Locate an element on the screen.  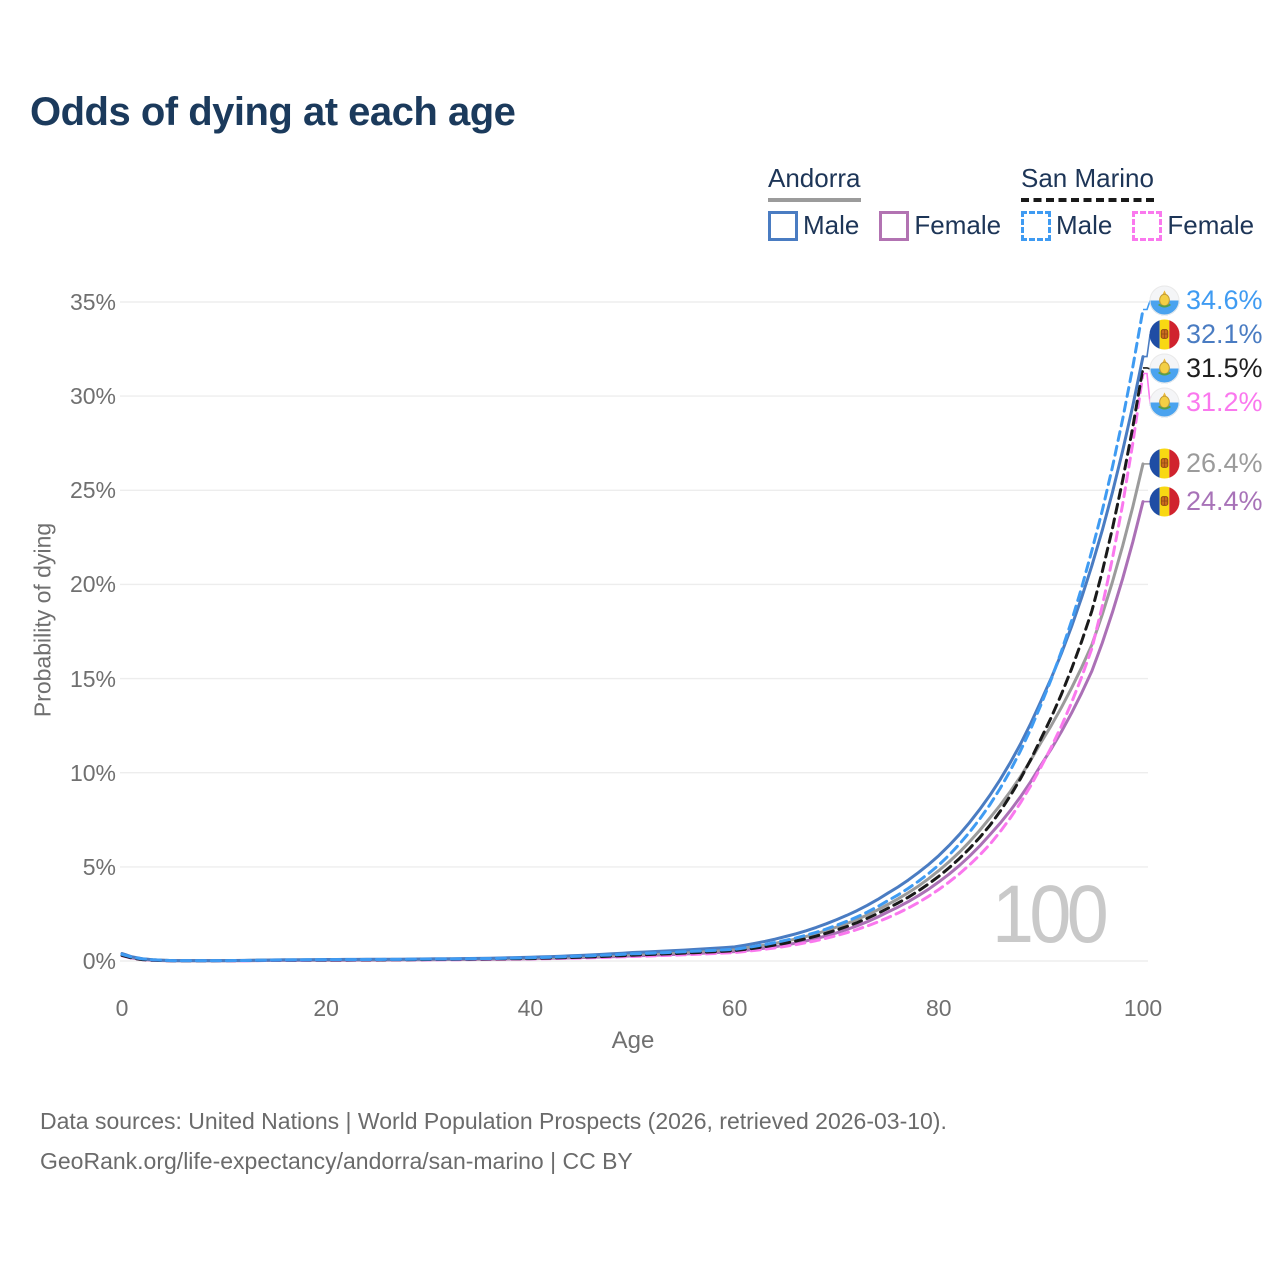
legend-country-andorra: Andorra is located at coordinates (814, 182).